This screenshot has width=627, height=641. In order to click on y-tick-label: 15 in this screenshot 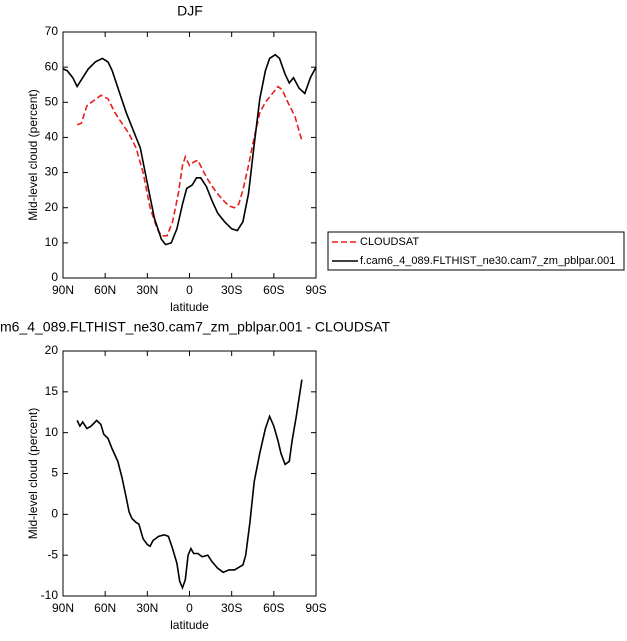, I will do `click(52, 391)`.